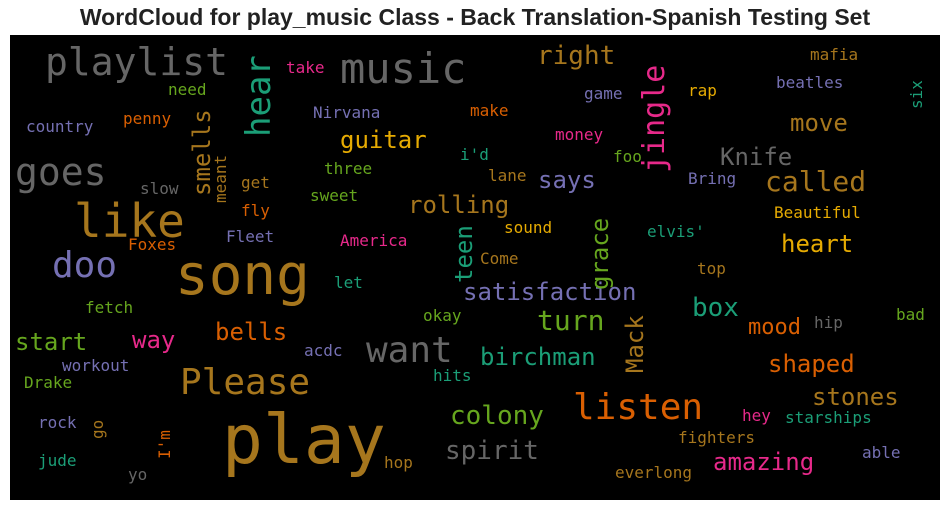 This screenshot has height=511, width=950. I want to click on word-jingle: jingle, so click(654, 118).